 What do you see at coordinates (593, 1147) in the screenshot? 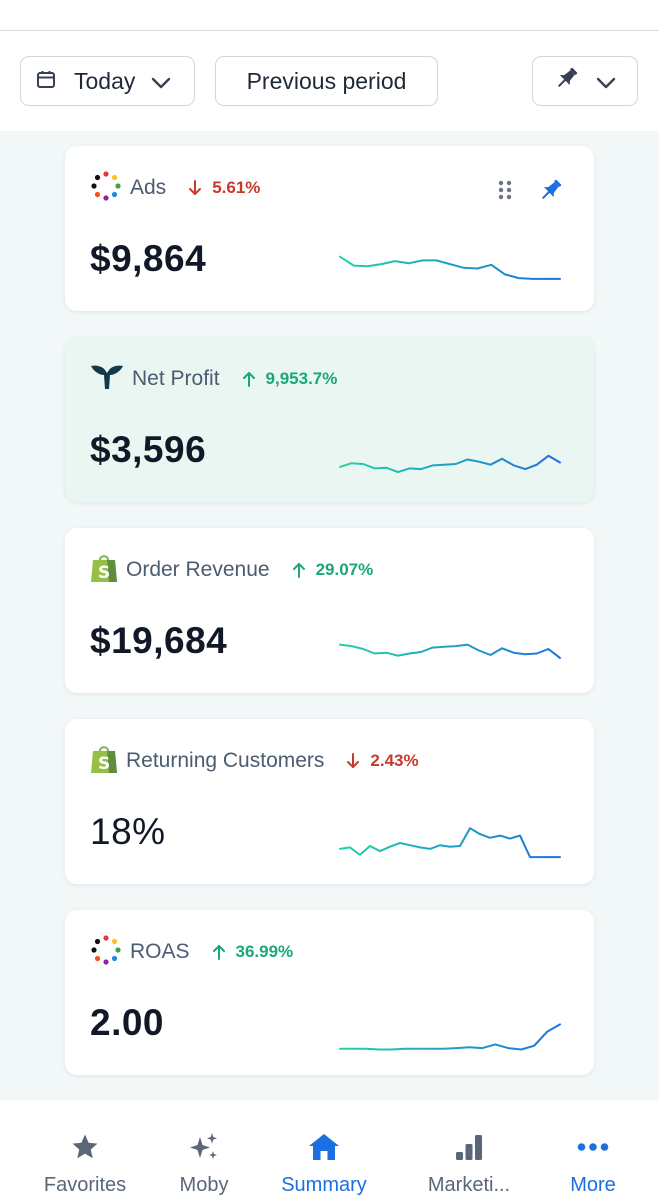
I see `more-dots-icon` at bounding box center [593, 1147].